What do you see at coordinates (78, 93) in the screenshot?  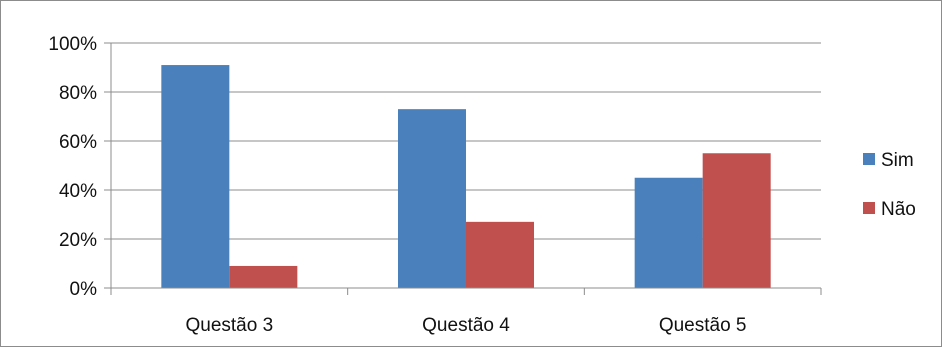 I see `y-tick-label: 80%` at bounding box center [78, 93].